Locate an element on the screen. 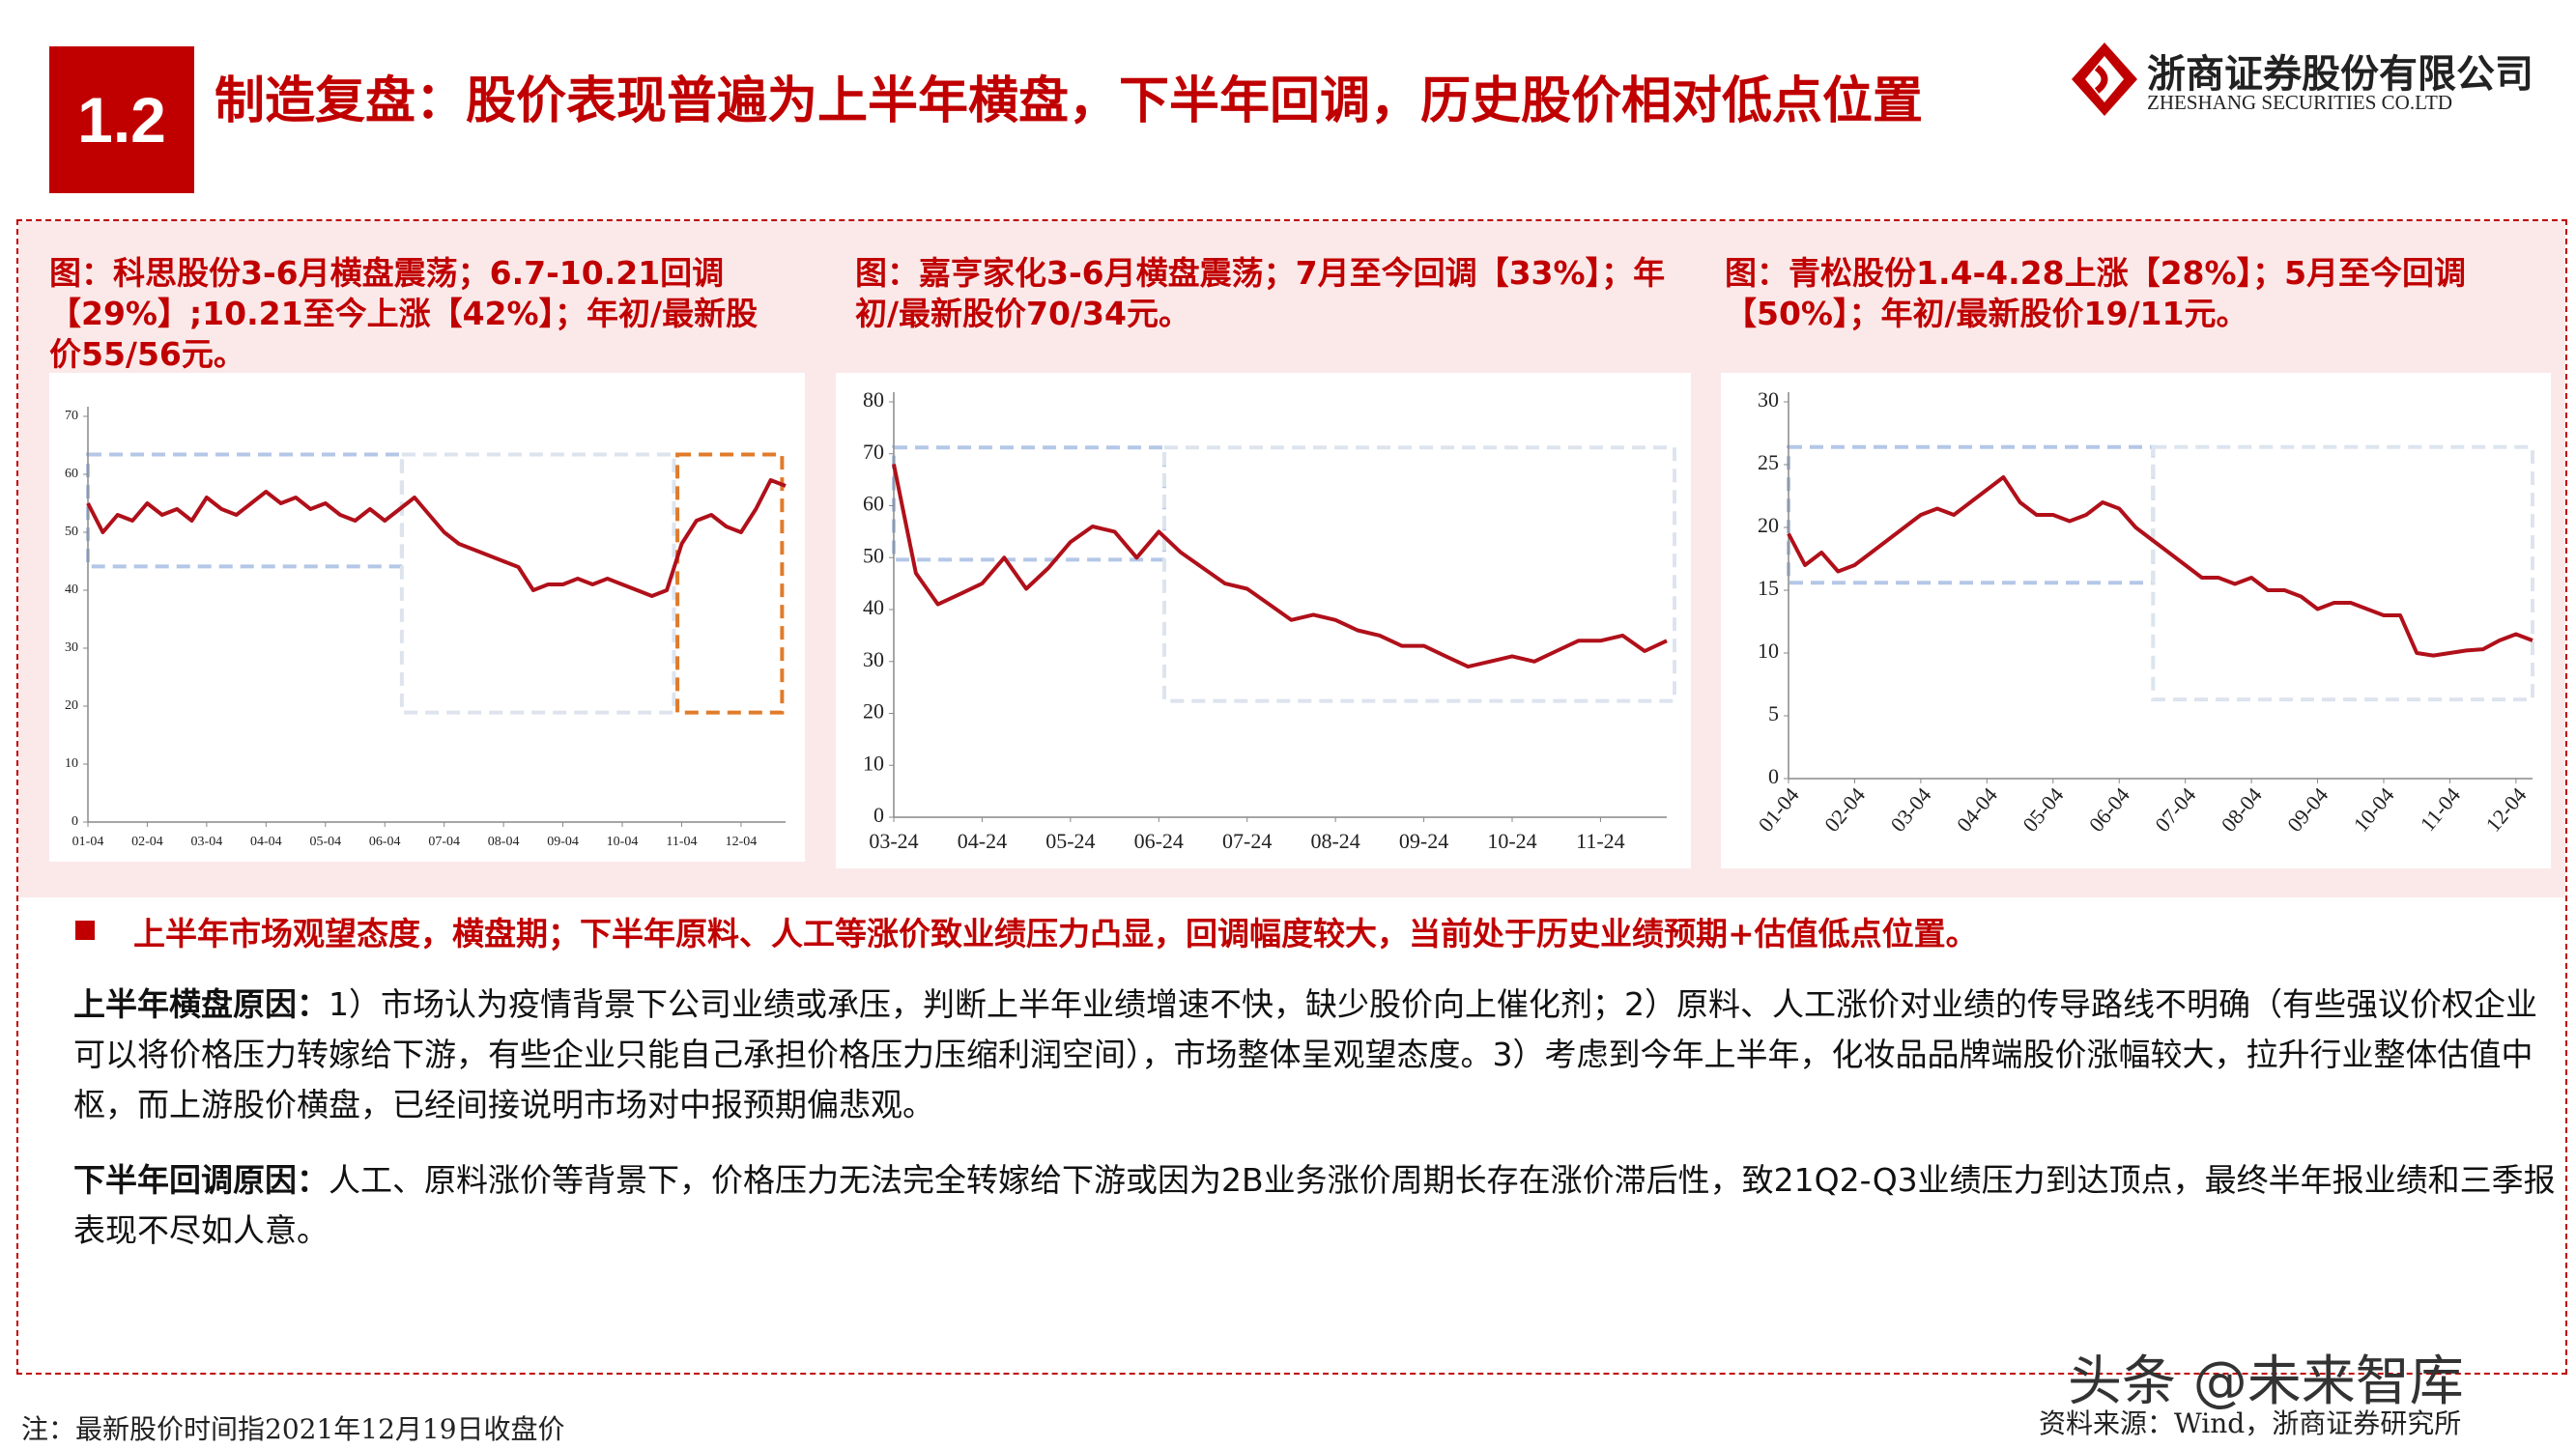  x-tick-label: 04-24 is located at coordinates (983, 841).